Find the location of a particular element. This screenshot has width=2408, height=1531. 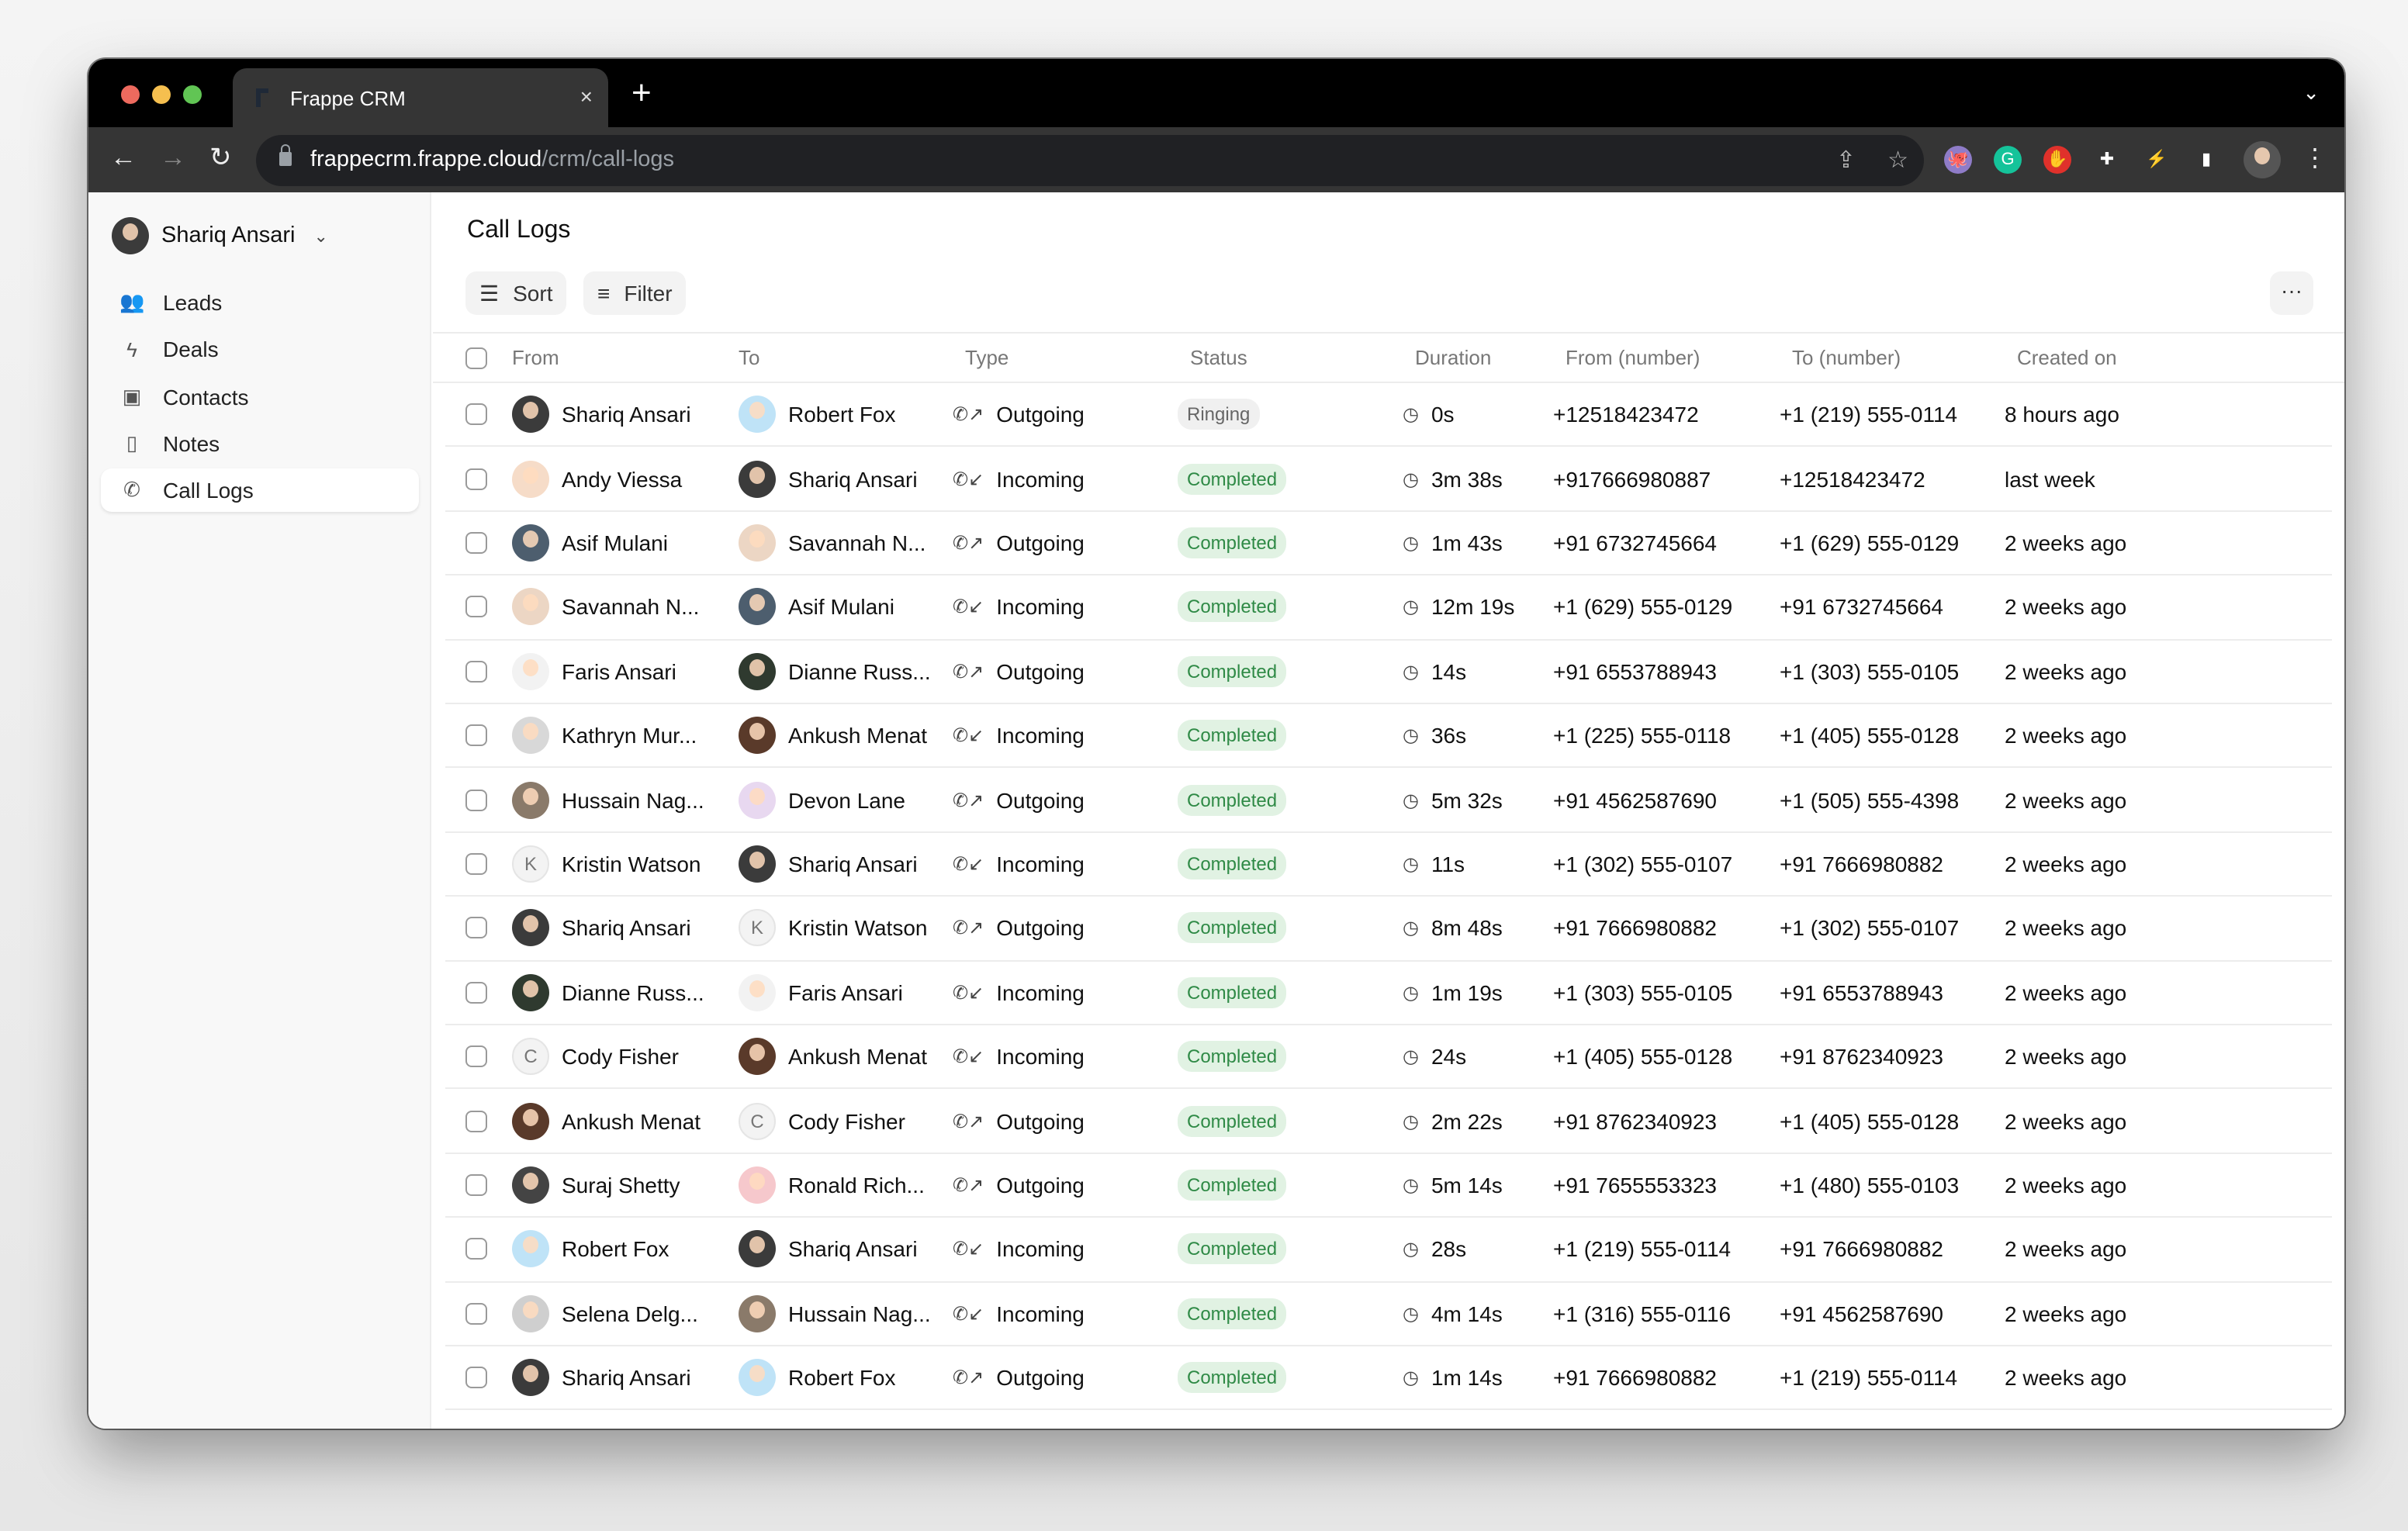

column-header: Status is located at coordinates (1218, 357).